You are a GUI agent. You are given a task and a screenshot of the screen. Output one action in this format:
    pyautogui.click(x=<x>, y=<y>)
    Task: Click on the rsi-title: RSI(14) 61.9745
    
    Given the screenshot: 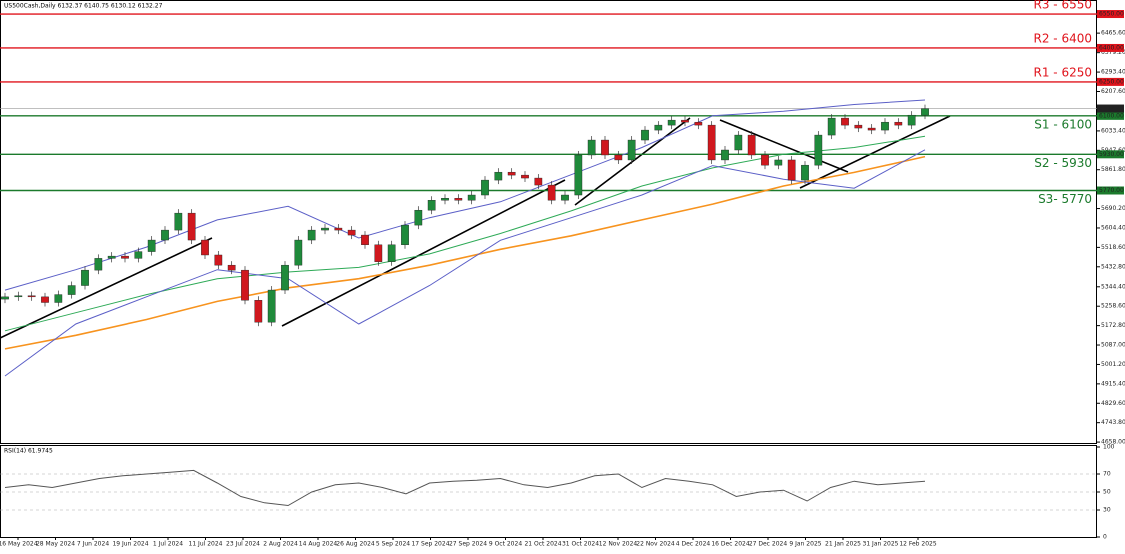 What is the action you would take?
    pyautogui.click(x=28, y=451)
    